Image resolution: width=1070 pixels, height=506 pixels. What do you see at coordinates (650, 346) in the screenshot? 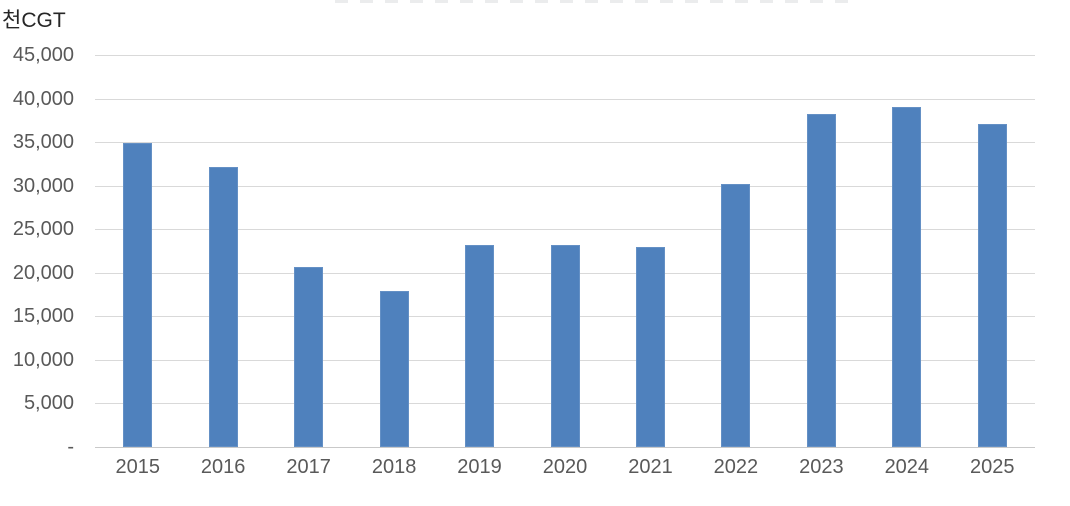
I see `bar-2021` at bounding box center [650, 346].